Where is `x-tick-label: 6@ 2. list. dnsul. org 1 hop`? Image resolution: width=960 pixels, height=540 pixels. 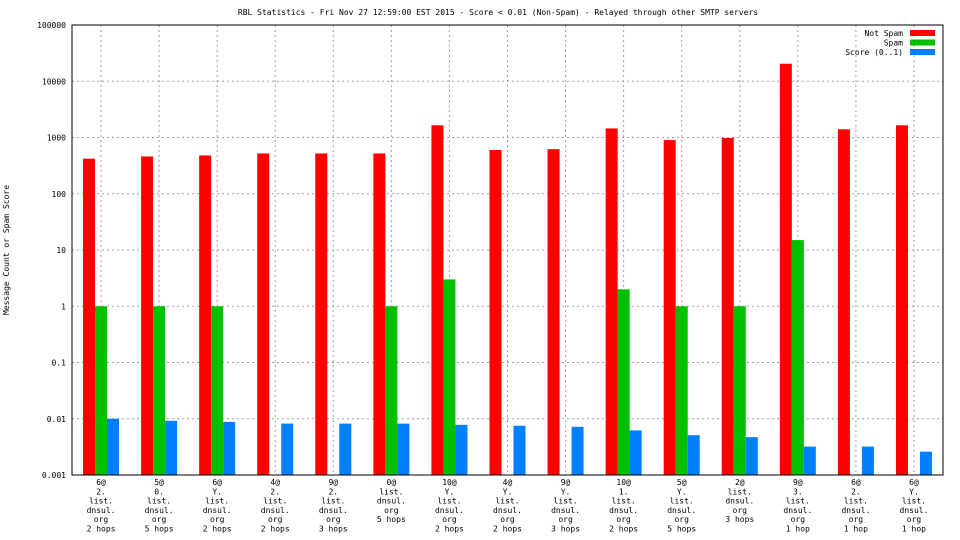 x-tick-label: 6@ 2. list. dnsul. org 1 hop is located at coordinates (855, 506).